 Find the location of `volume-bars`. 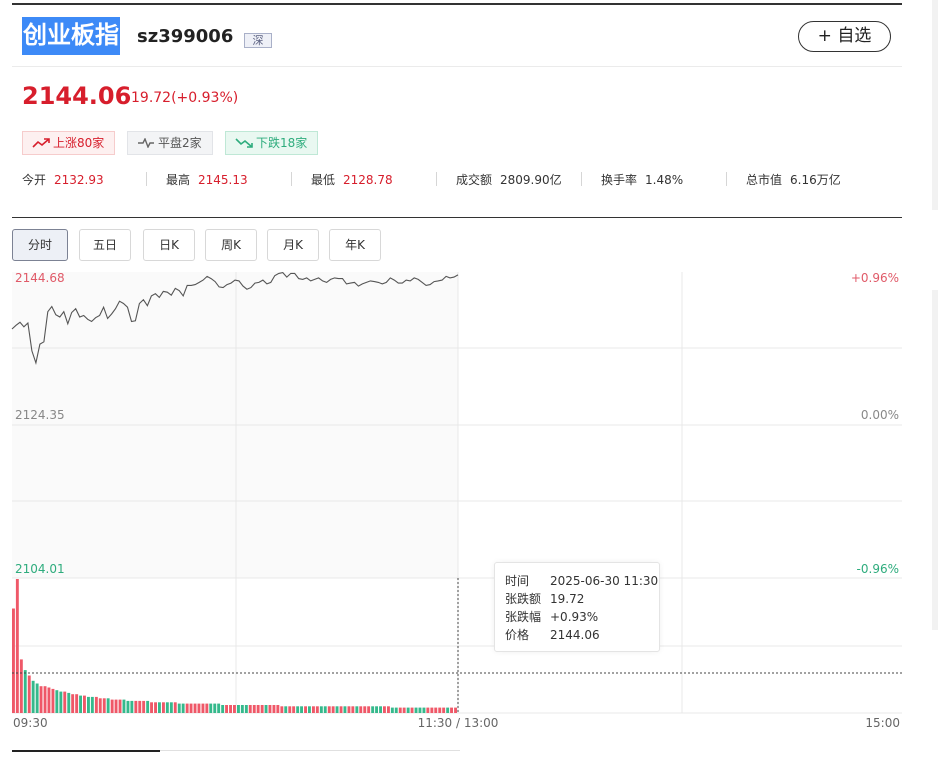

volume-bars is located at coordinates (234, 646).